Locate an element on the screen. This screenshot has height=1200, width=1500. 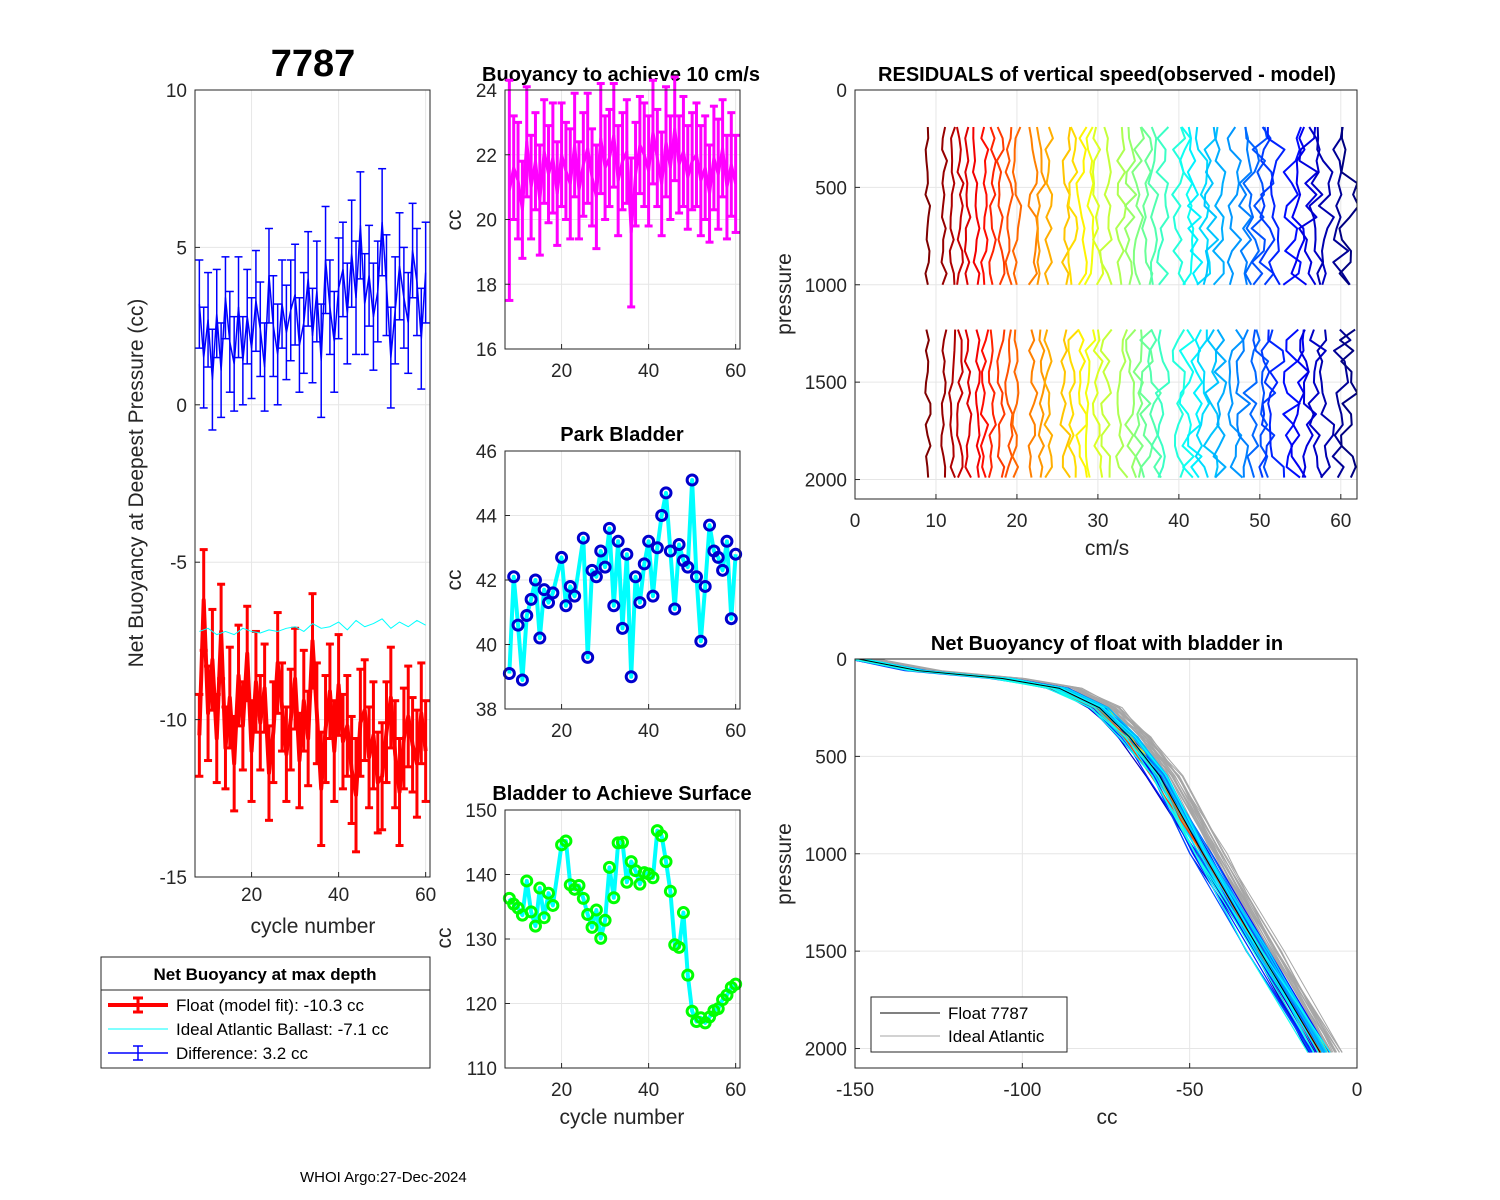
footer-credit: WHOI Argo:27-Dec-2024 is located at coordinates (383, 1177).